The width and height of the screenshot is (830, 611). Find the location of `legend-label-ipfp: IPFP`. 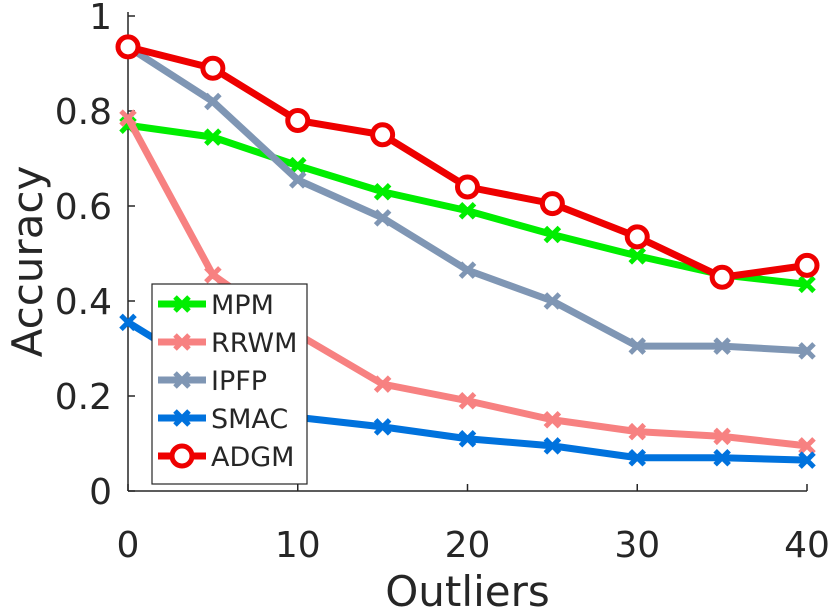

legend-label-ipfp: IPFP is located at coordinates (239, 381).